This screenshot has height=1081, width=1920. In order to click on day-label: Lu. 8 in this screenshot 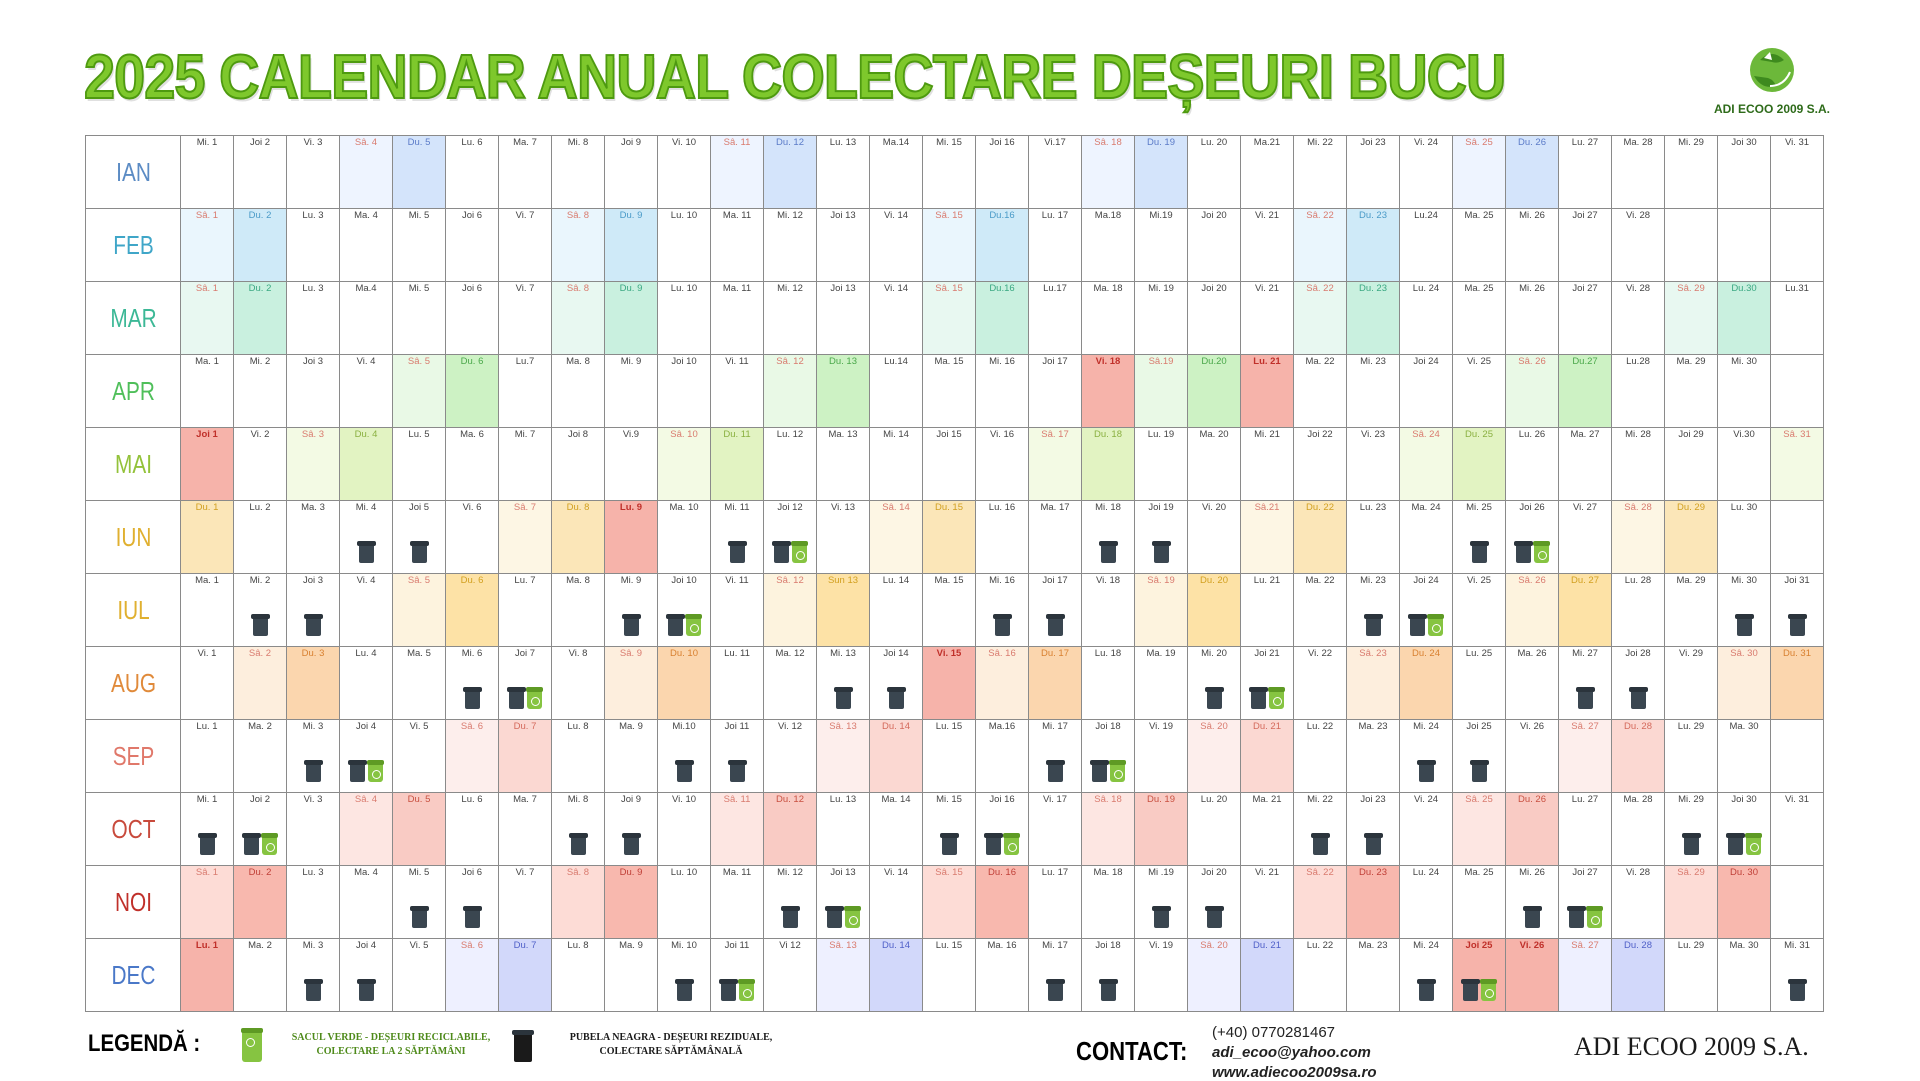, I will do `click(578, 726)`.